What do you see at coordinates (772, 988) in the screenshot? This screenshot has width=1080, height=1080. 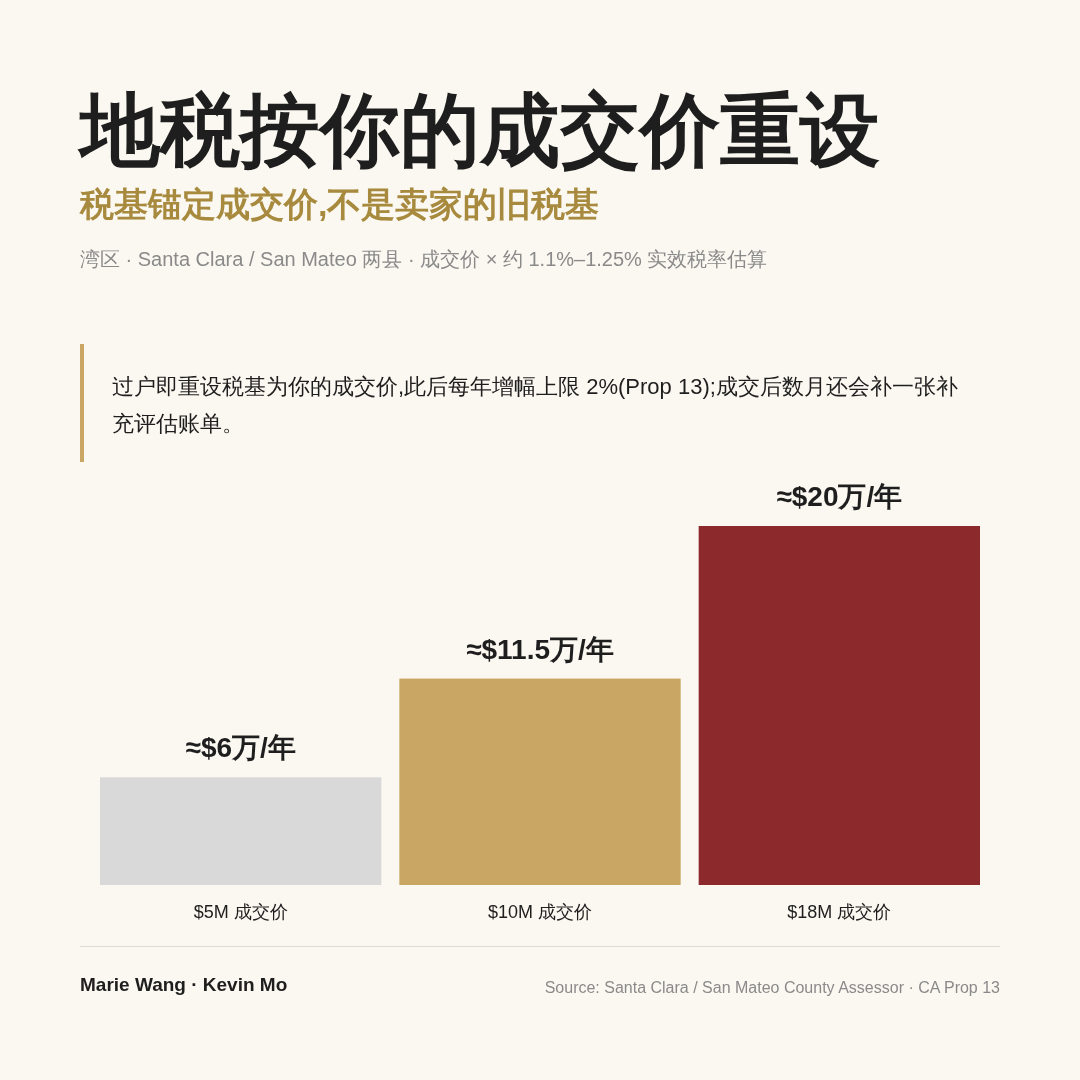 I see `source: Source: Santa Clara / San Mateo County Assessor · CA Prop 13` at bounding box center [772, 988].